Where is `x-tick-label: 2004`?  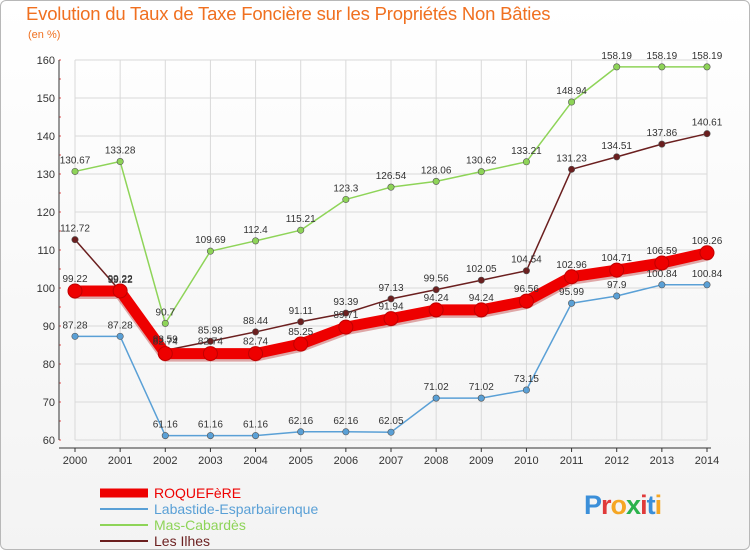 x-tick-label: 2004 is located at coordinates (255, 461).